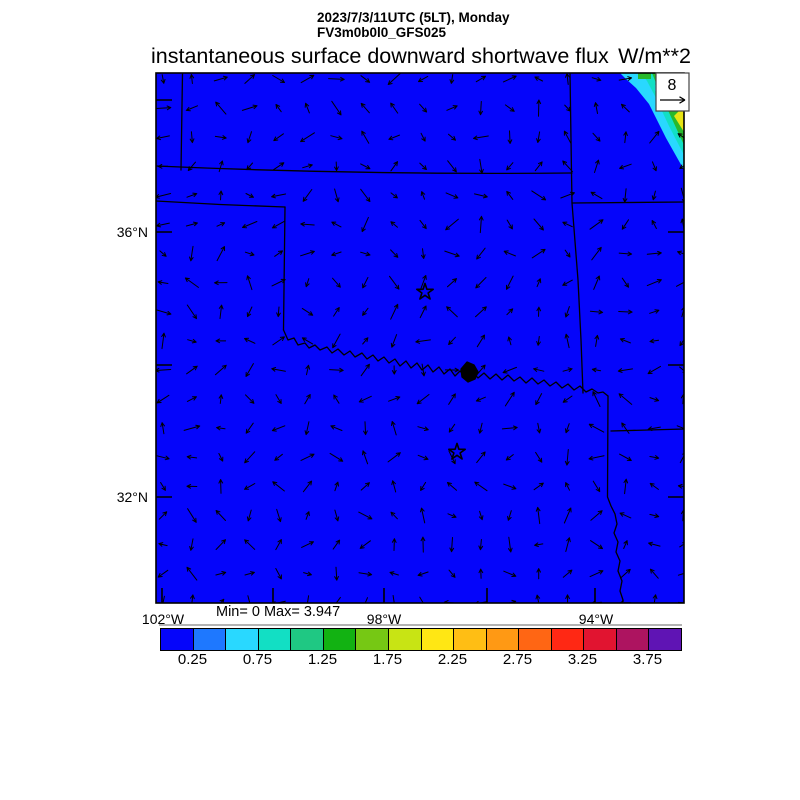 Image resolution: width=800 pixels, height=800 pixels. I want to click on colorbar-tick-label-3.75: 3.75, so click(647, 659).